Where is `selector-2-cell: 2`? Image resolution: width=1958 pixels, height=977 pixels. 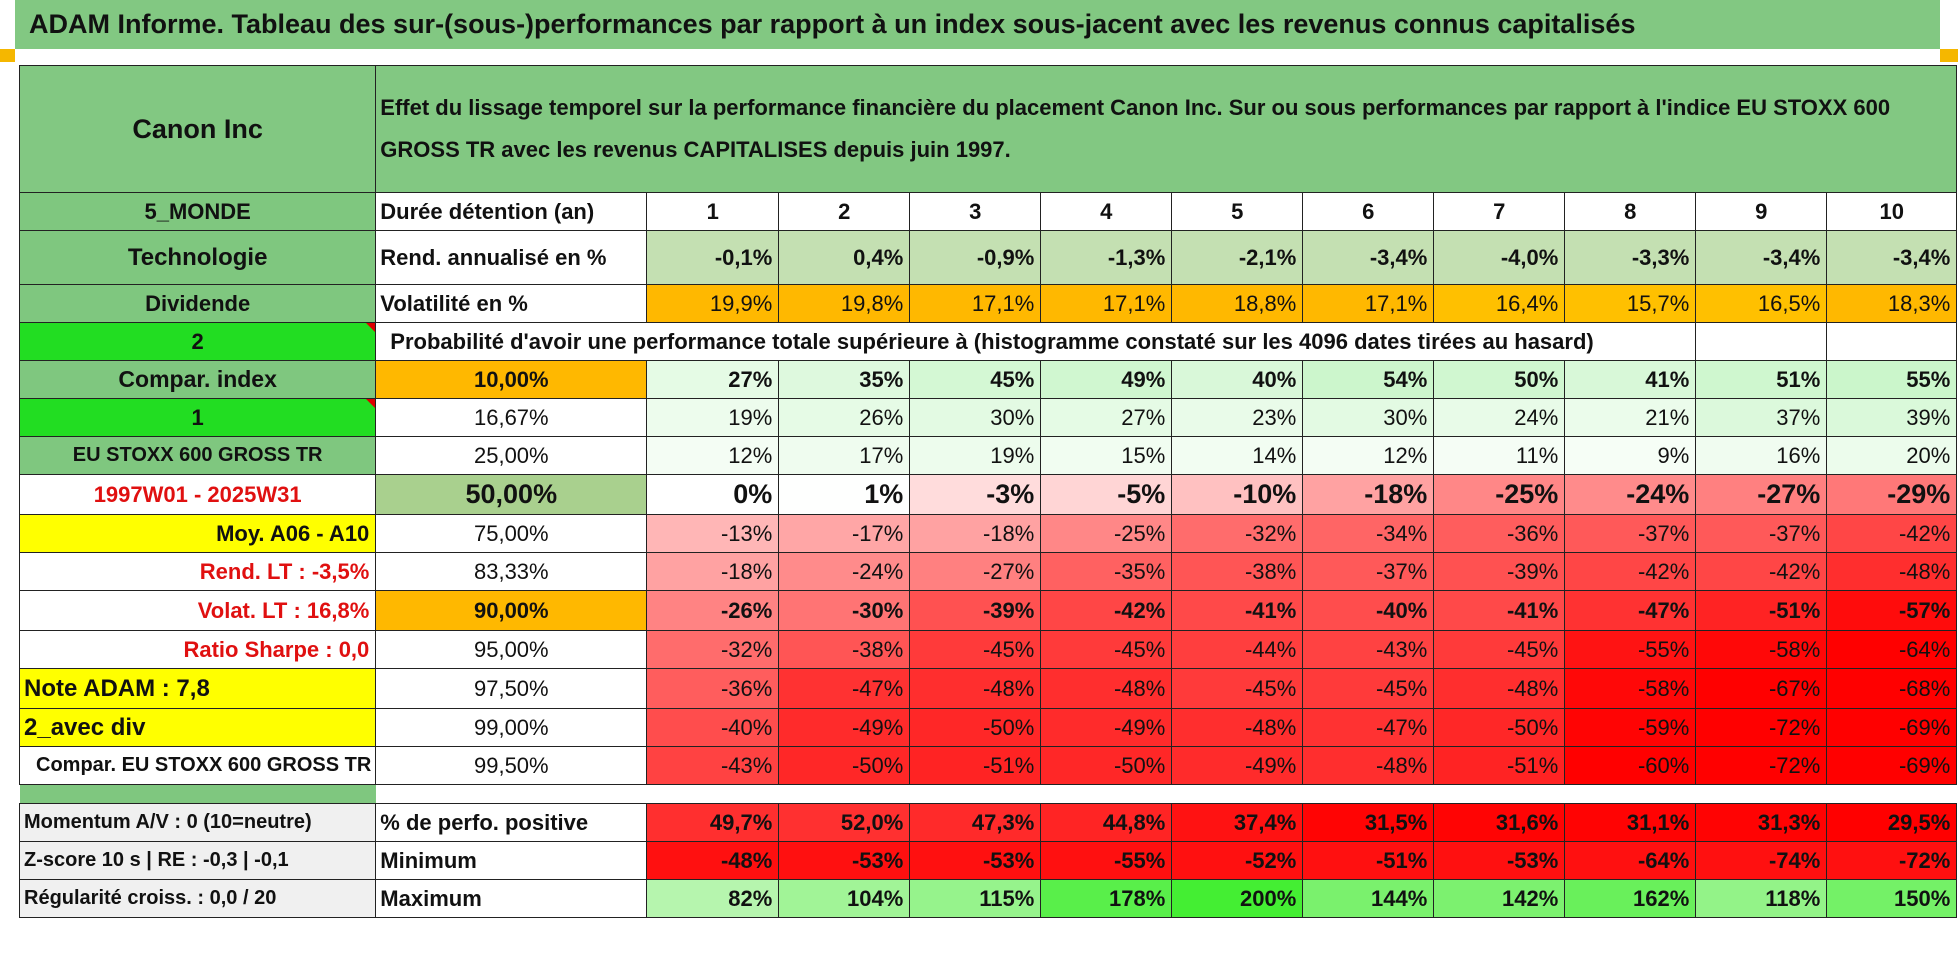 selector-2-cell: 2 is located at coordinates (197, 341).